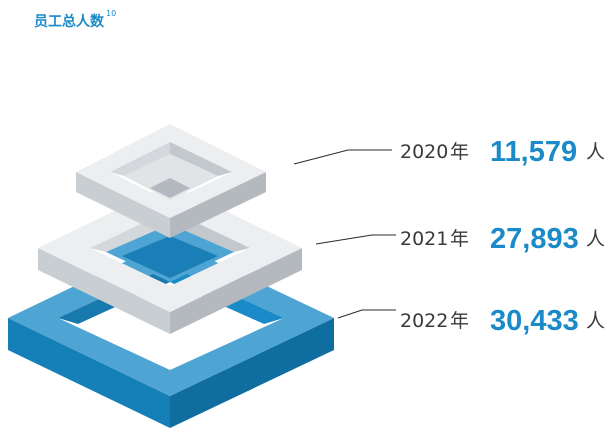  I want to click on label-2022: 2022 年 30,433 人, so click(502, 321).